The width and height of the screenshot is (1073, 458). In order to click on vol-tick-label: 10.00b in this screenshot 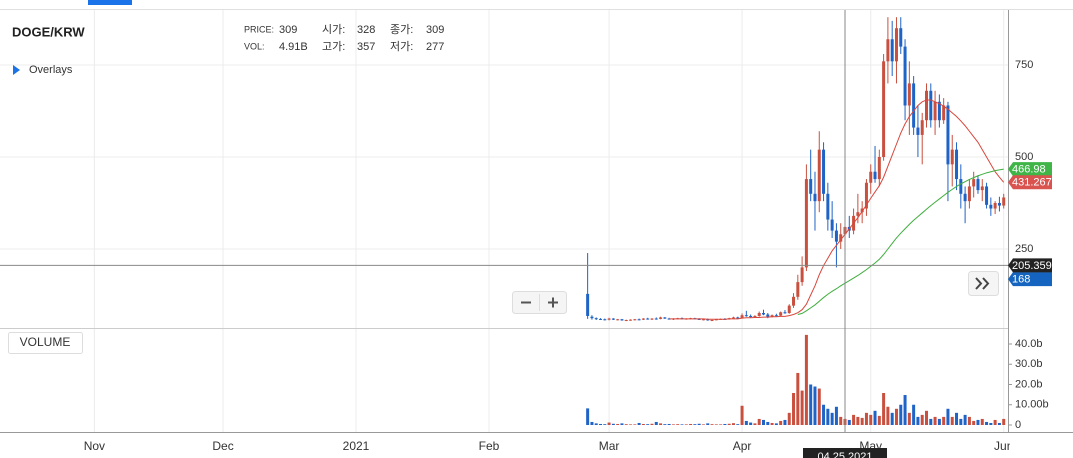, I will do `click(1032, 405)`.